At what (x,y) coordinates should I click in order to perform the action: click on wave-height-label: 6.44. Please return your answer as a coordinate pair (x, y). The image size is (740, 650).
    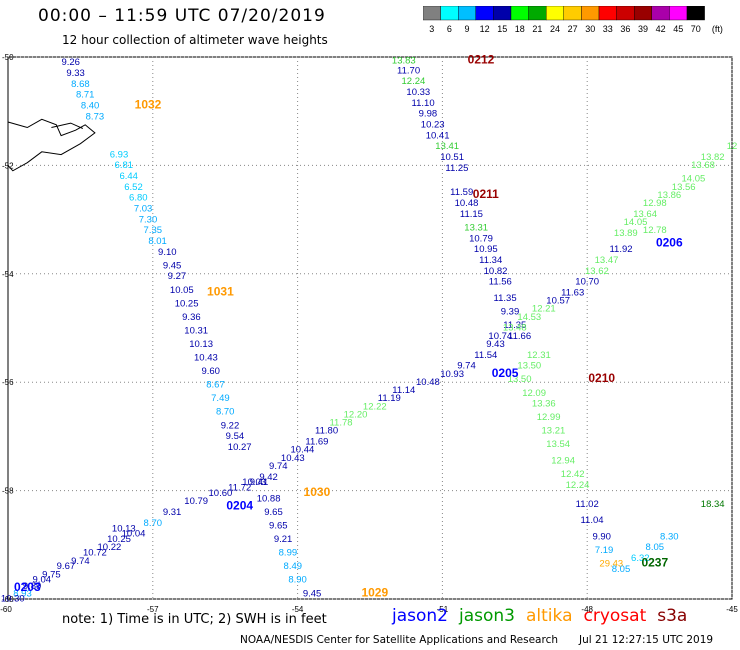
    Looking at the image, I should click on (128, 176).